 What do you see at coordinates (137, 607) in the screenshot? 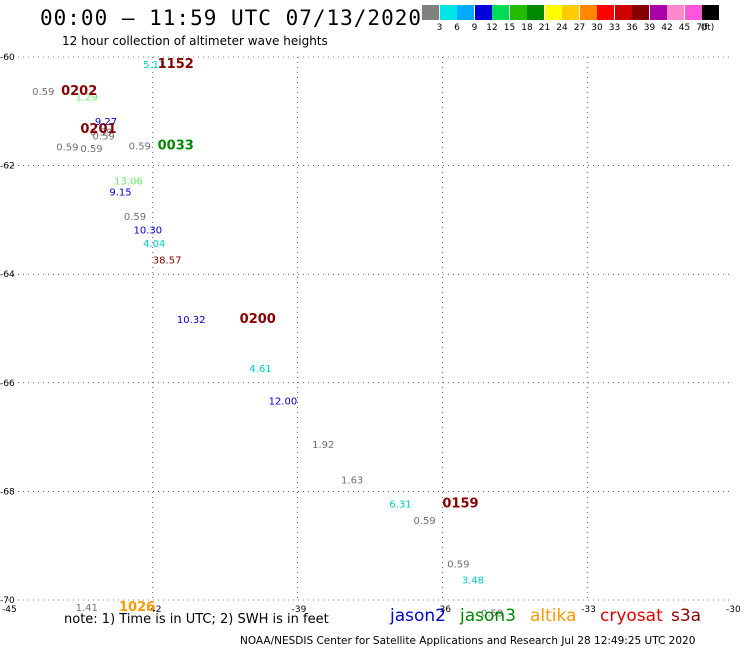
I see `pass-time-label: 1026` at bounding box center [137, 607].